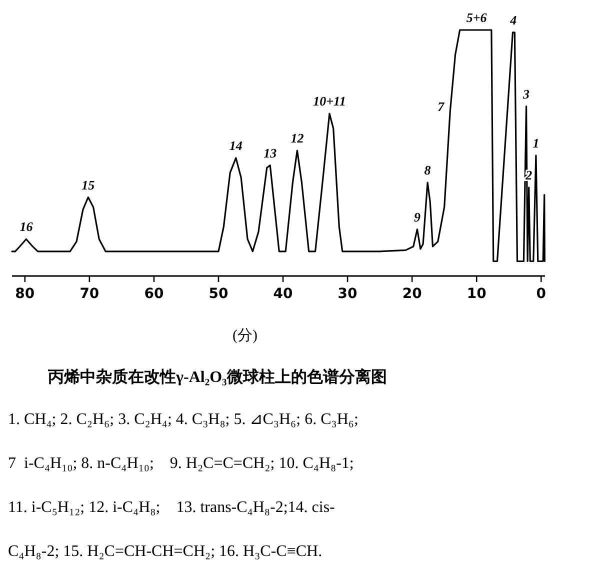  Describe the element at coordinates (412, 294) in the screenshot. I see `x-tick-label: 20` at that location.